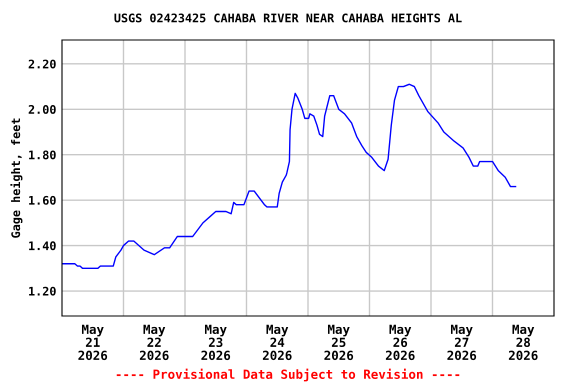  Describe the element at coordinates (288, 375) in the screenshot. I see `text: ---- Provisional Data Subject to Revision ----` at that location.